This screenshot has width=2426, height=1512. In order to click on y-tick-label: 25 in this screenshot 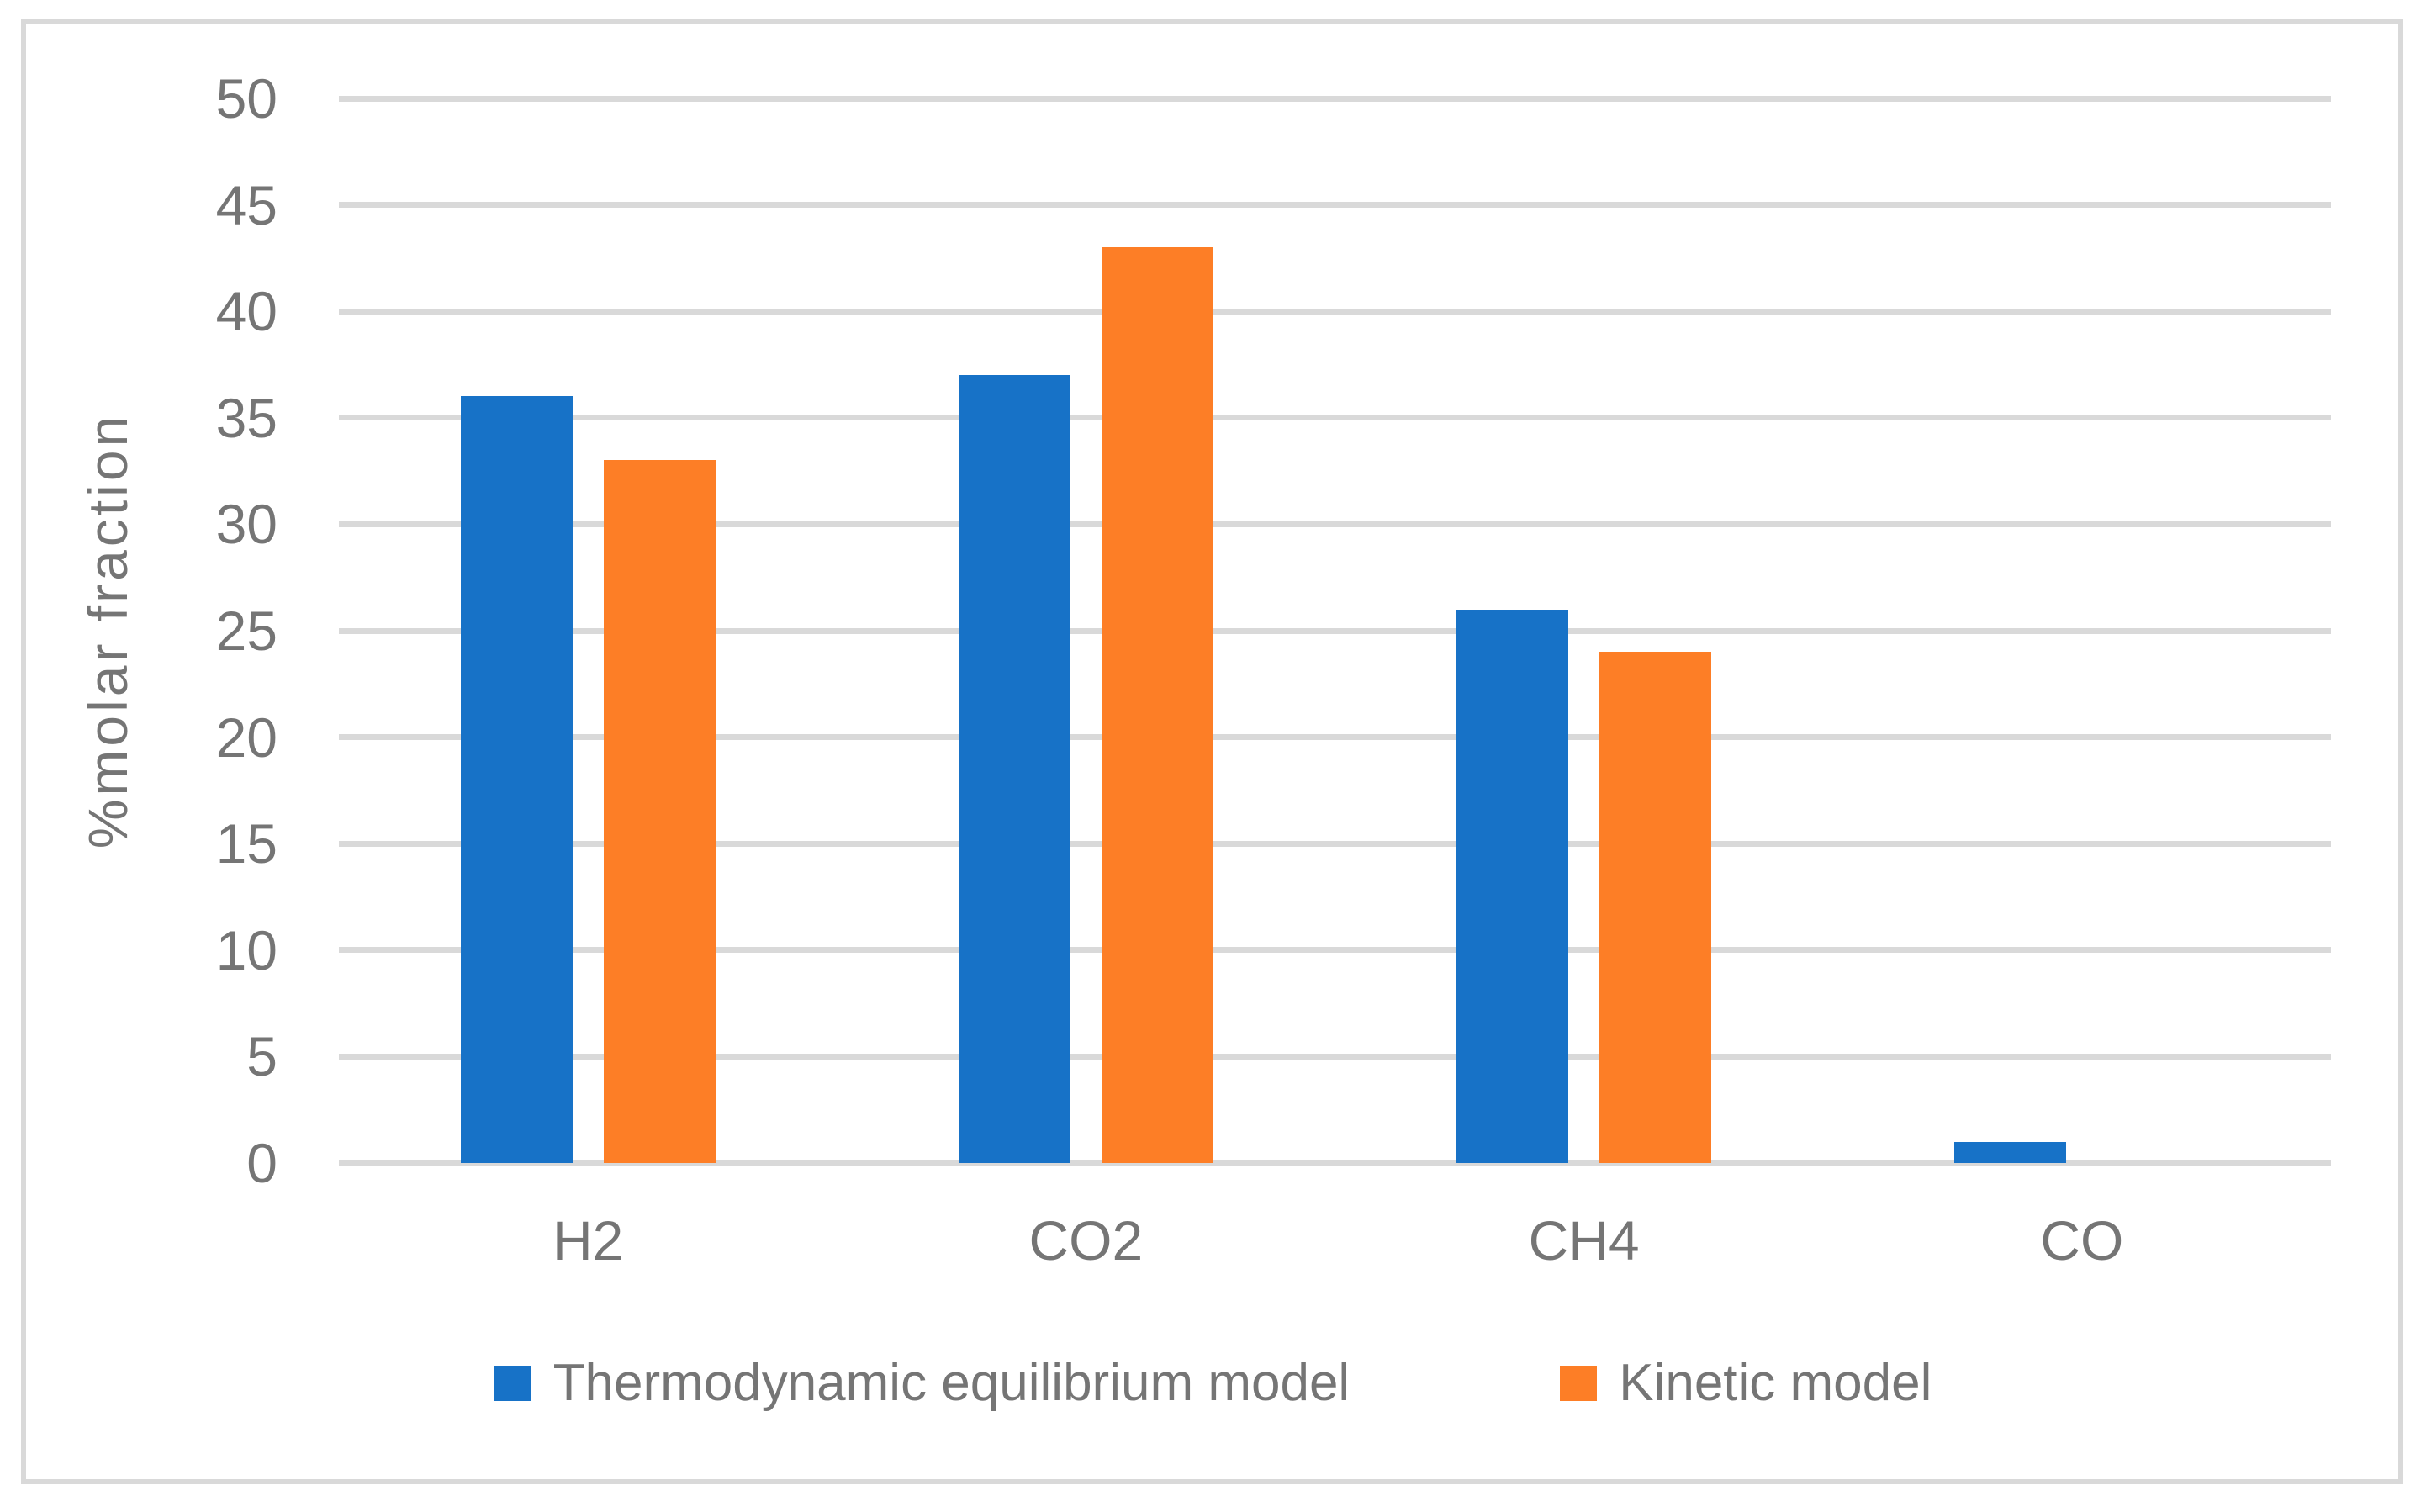, I will do `click(246, 631)`.